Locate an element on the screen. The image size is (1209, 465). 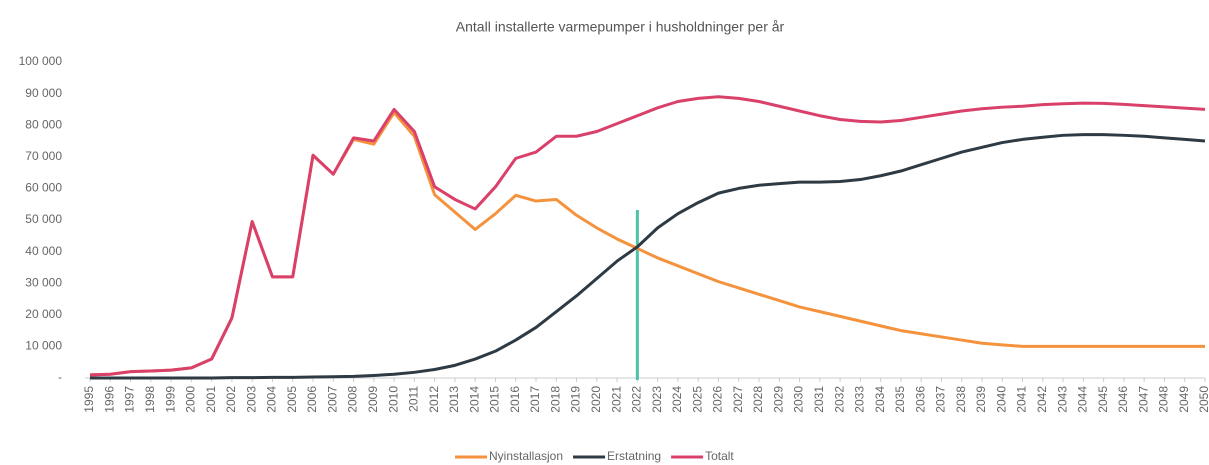
x-tick-label: 2045 is located at coordinates (1103, 399).